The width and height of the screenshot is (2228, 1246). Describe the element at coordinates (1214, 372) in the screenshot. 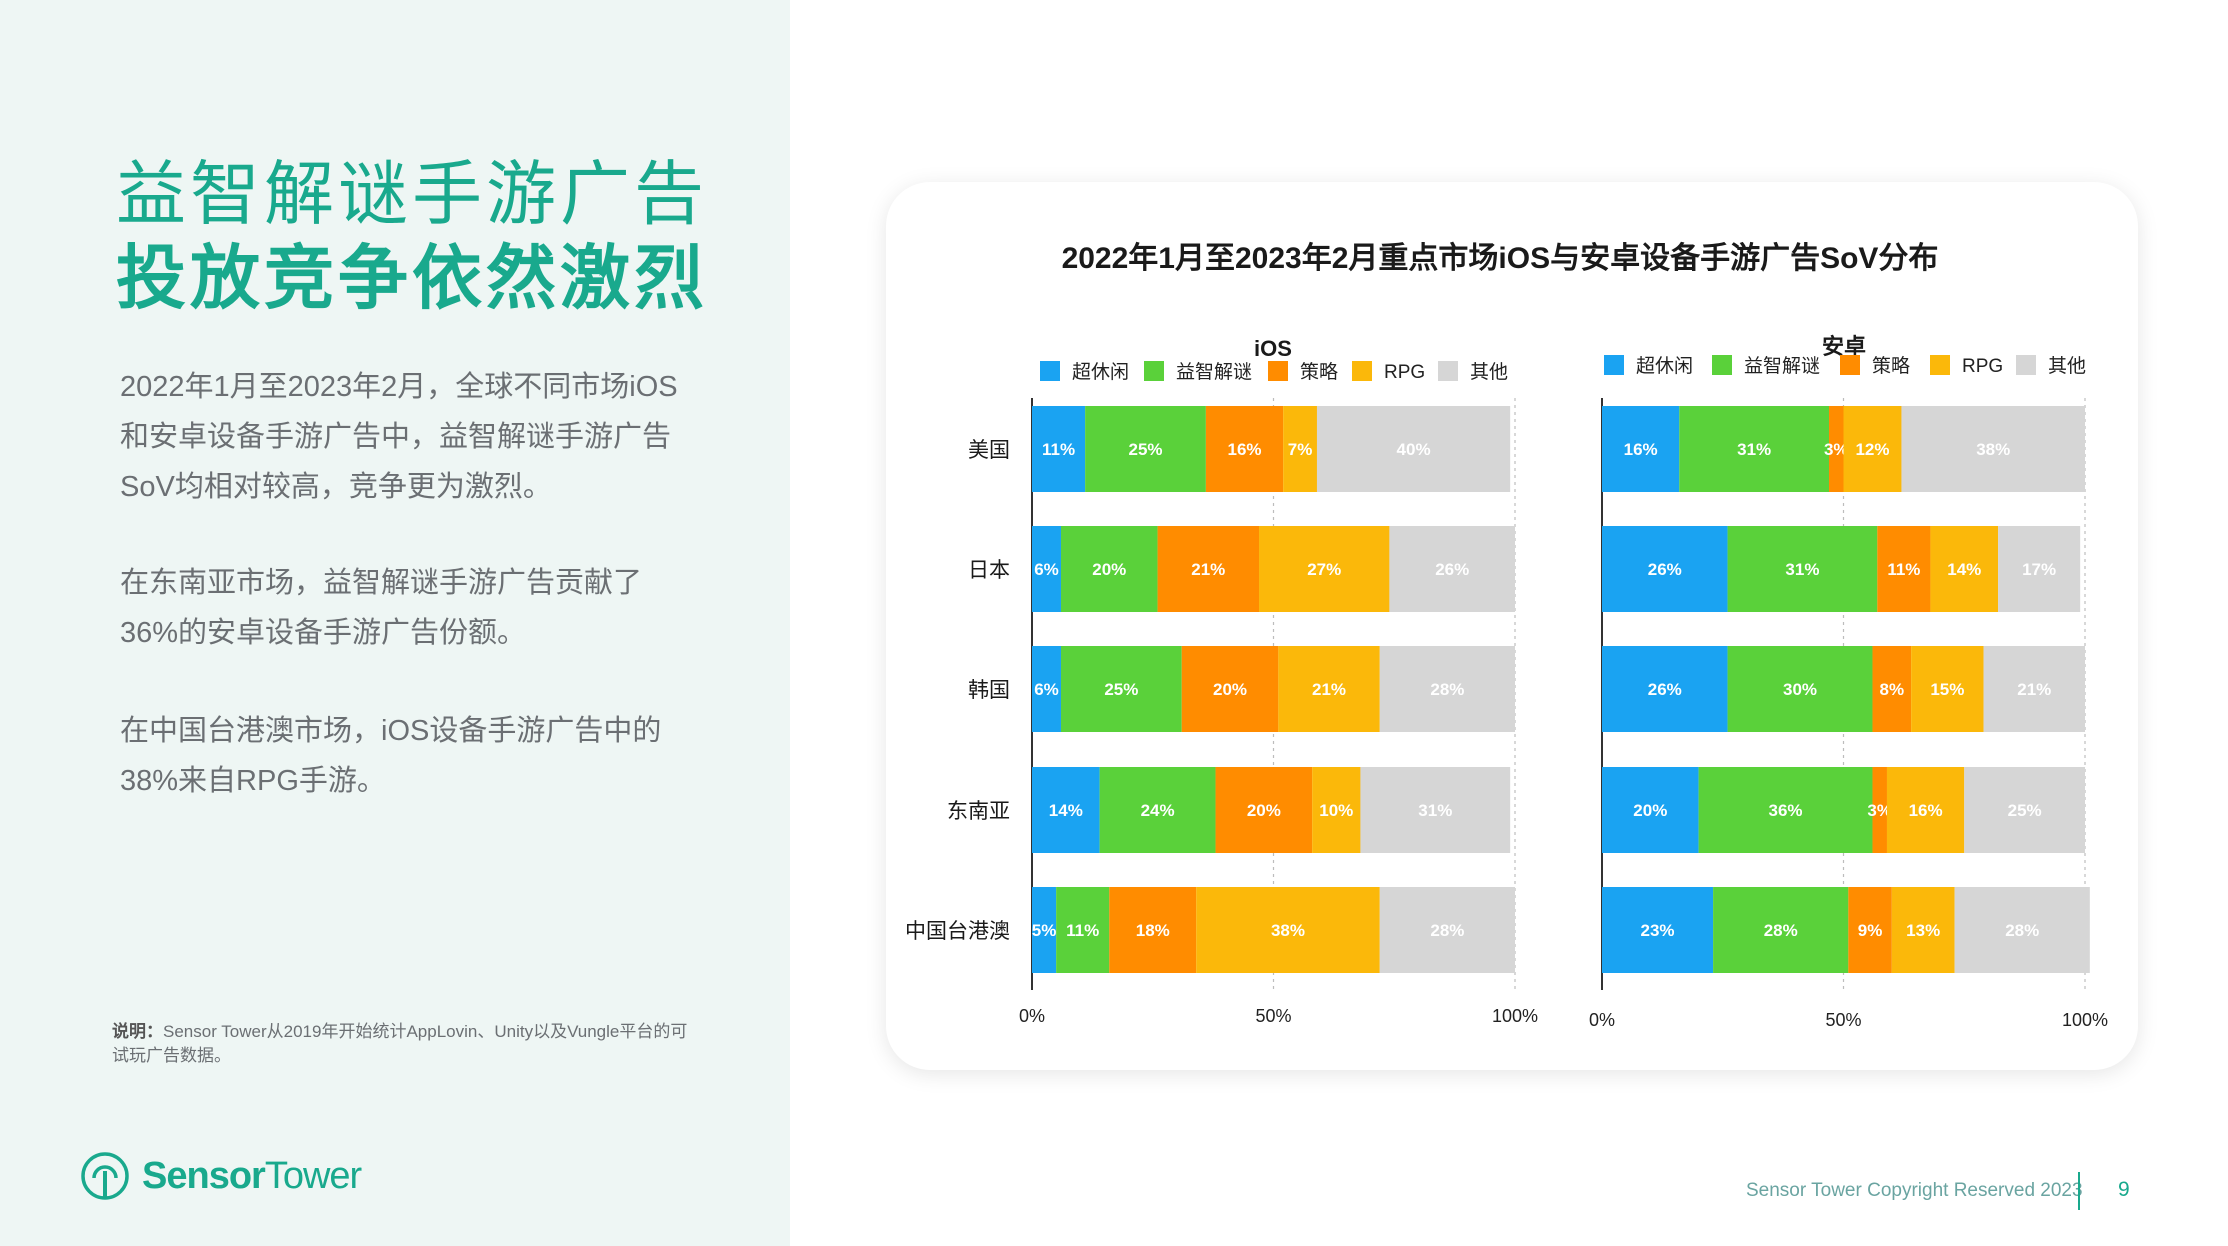

I see `ios-legend-label: 益智解谜` at that location.